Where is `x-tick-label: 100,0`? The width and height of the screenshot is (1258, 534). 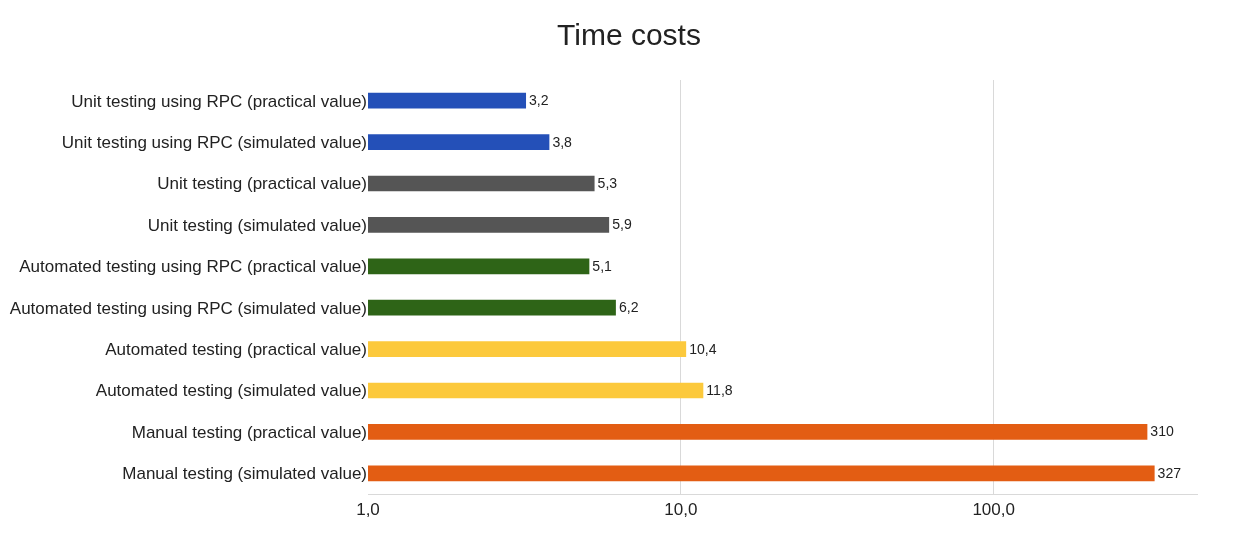
x-tick-label: 100,0 is located at coordinates (993, 510).